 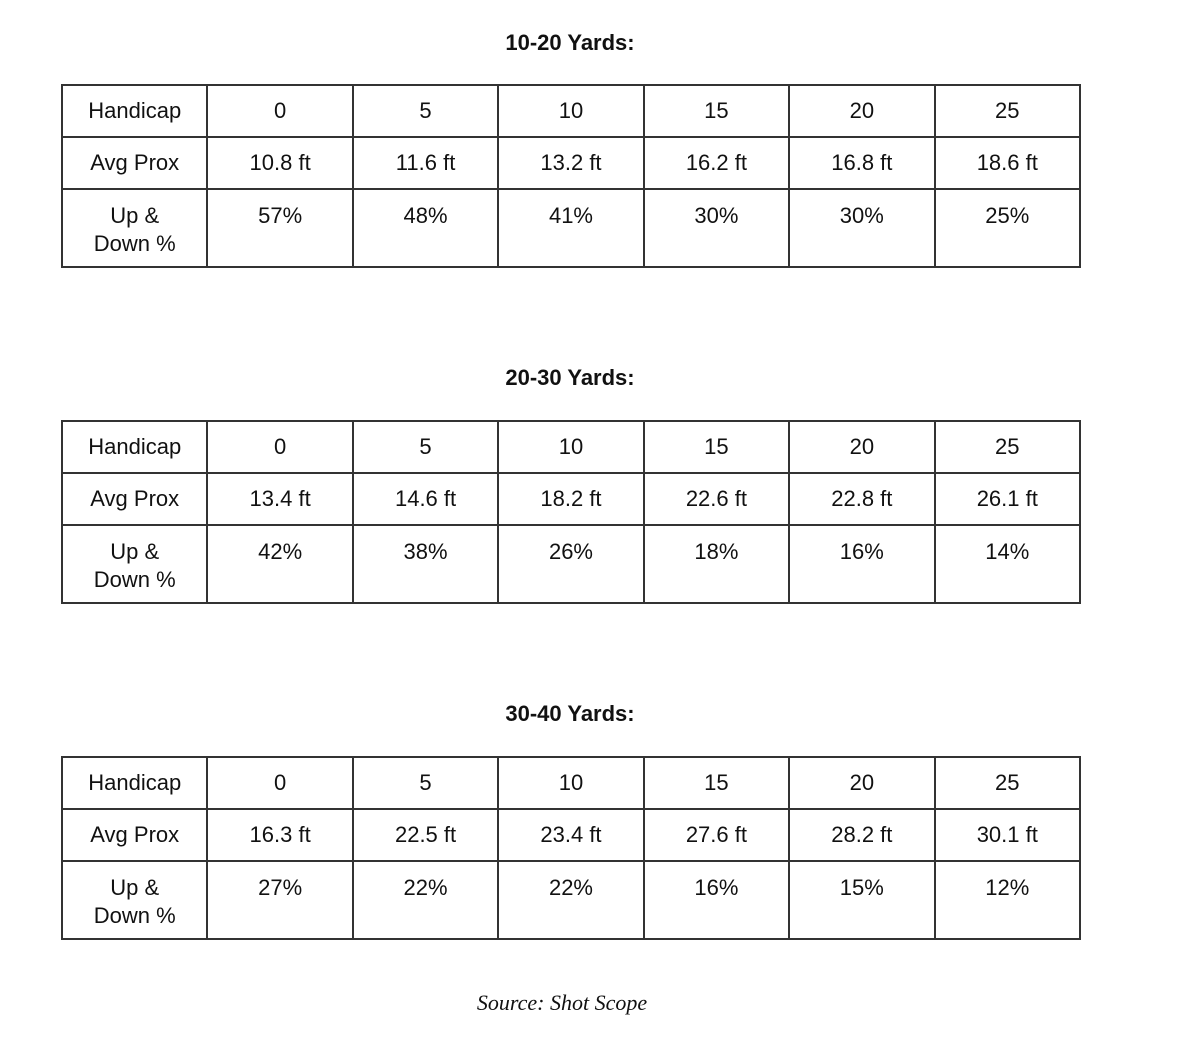 What do you see at coordinates (716, 835) in the screenshot?
I see `prox-cell: 27.6 ft` at bounding box center [716, 835].